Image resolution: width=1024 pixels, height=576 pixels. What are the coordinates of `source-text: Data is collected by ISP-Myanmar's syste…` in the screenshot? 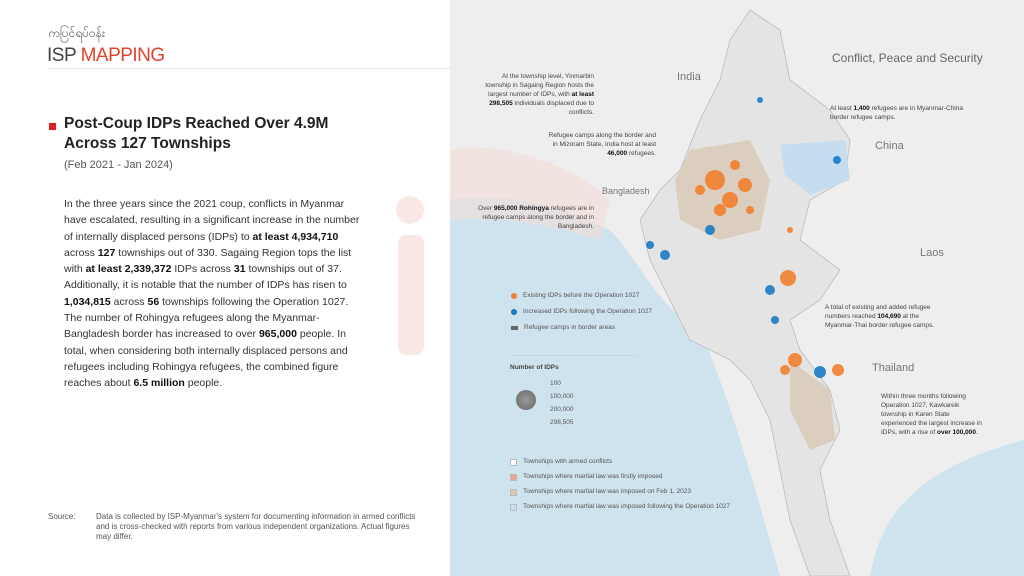 It's located at (256, 526).